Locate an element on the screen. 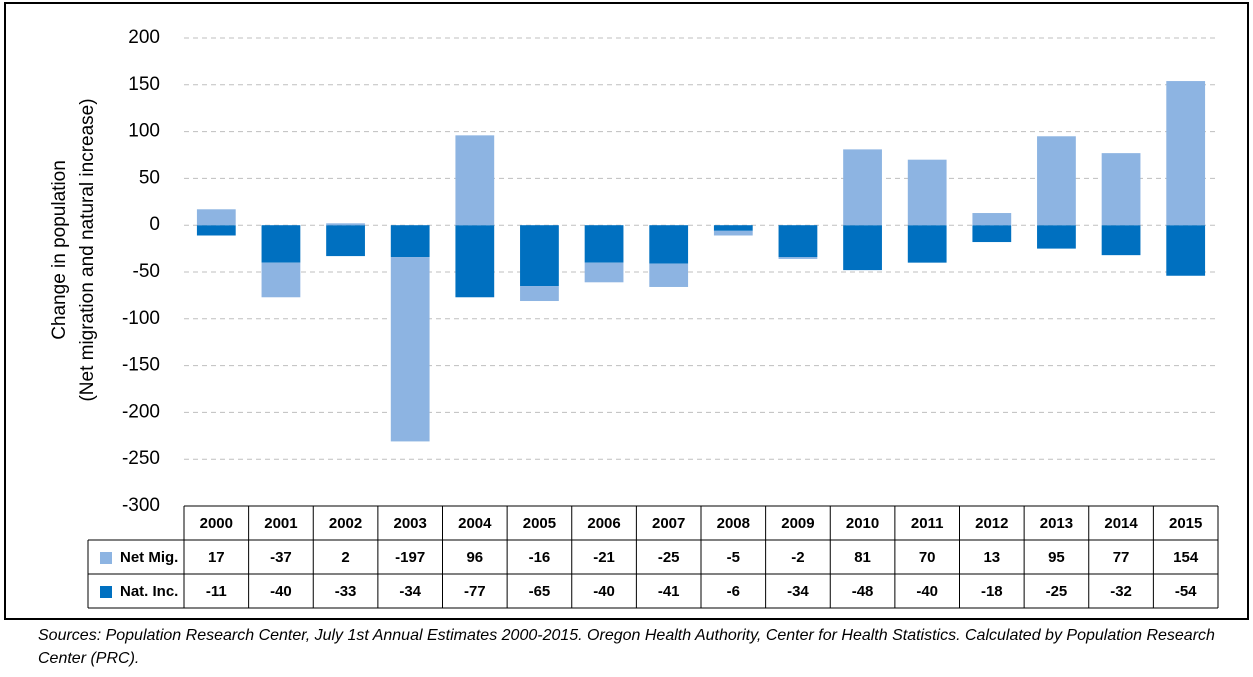 The image size is (1253, 677). x-tick-label: 2006 is located at coordinates (603, 523).